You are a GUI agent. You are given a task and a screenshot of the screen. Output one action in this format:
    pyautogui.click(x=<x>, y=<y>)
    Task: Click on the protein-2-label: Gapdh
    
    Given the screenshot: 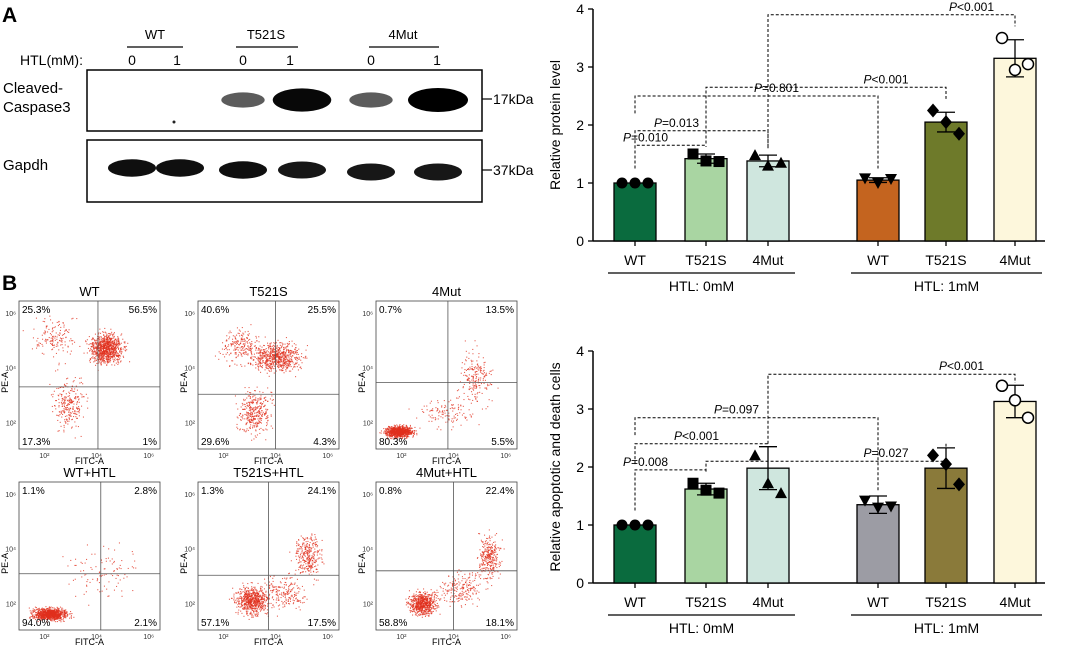 What is the action you would take?
    pyautogui.click(x=25, y=165)
    